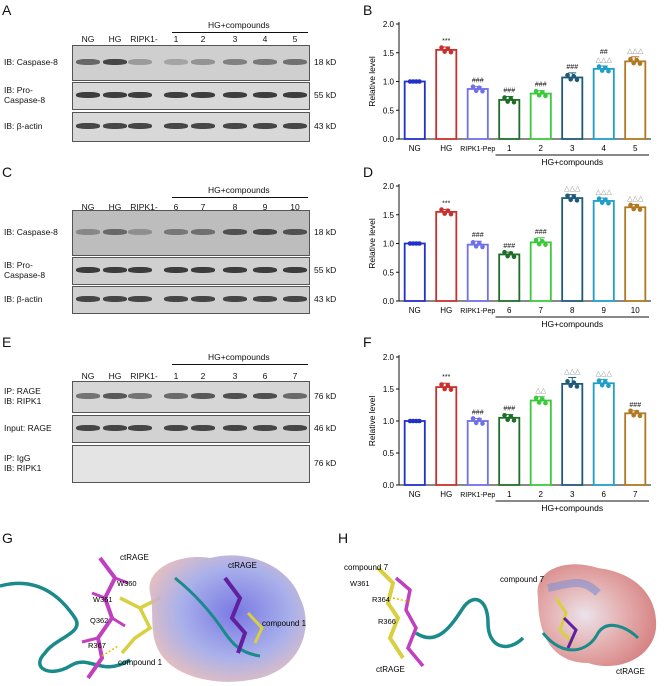 The image size is (669, 686). What do you see at coordinates (389, 357) in the screenshot?
I see `y-tick-label: 2.0` at bounding box center [389, 357].